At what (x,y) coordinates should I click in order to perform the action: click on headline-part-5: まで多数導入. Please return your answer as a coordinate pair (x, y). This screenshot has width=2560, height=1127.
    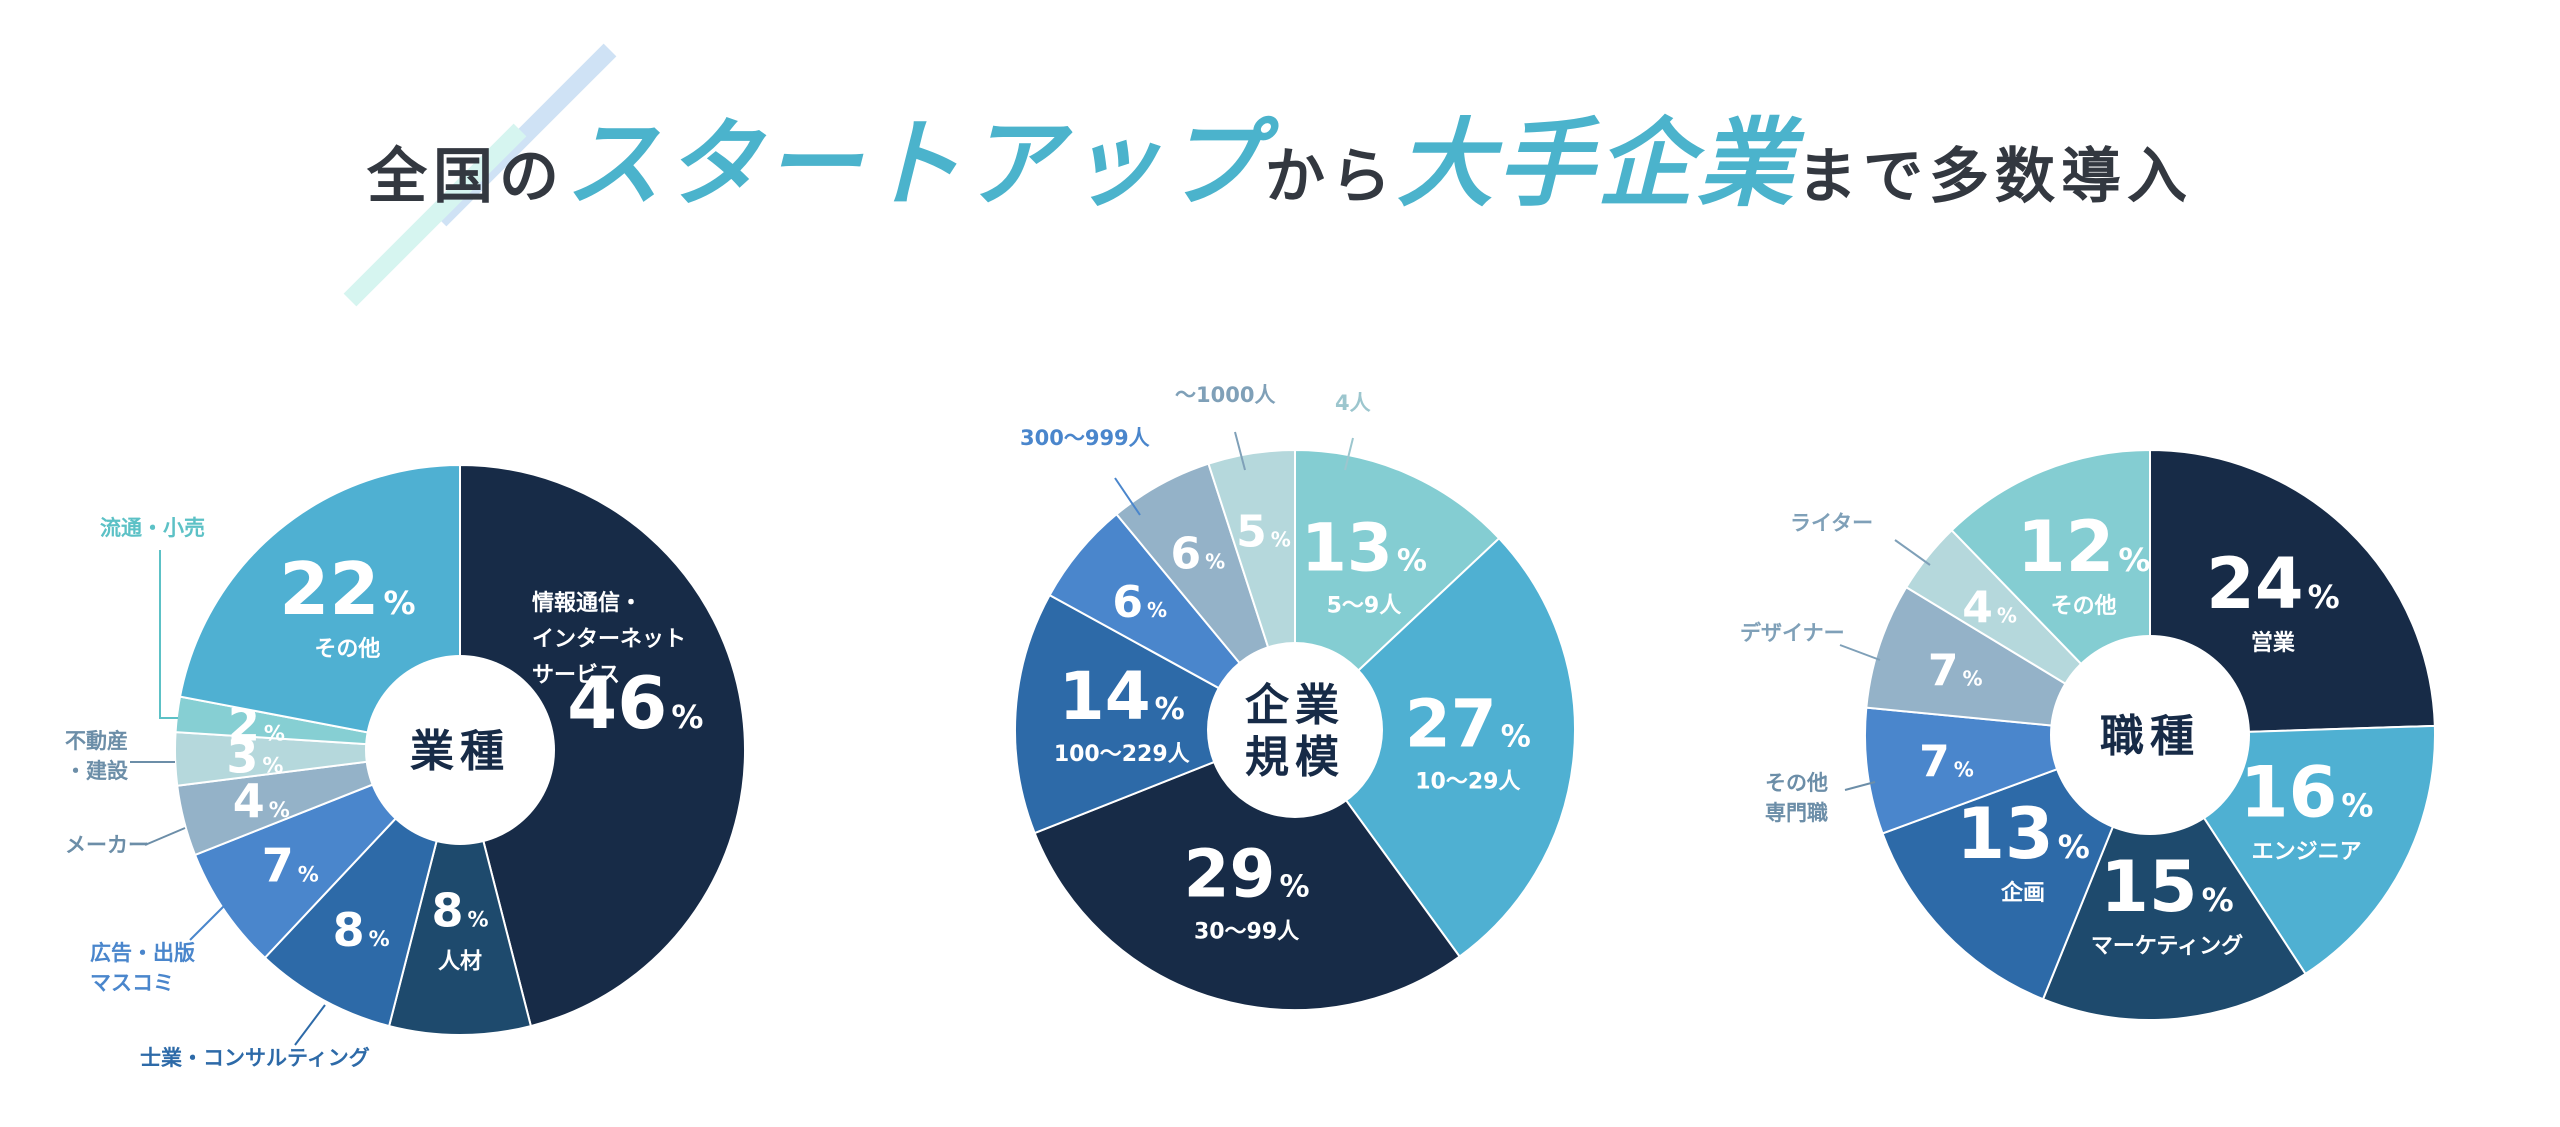
    Looking at the image, I should click on (1995, 177).